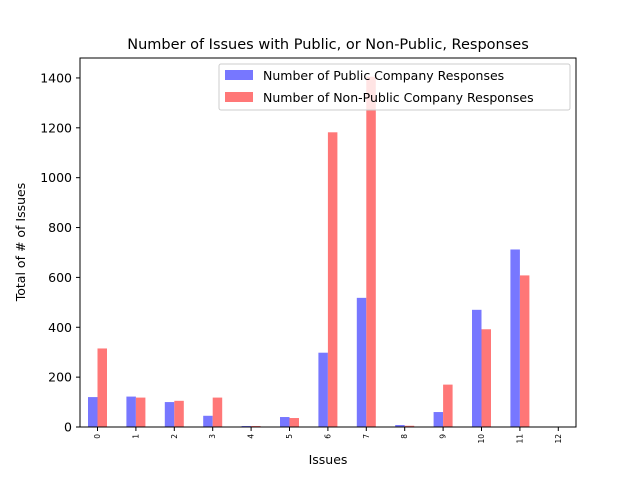 The height and width of the screenshot is (480, 640). Describe the element at coordinates (60, 377) in the screenshot. I see `y-tick-label-200: 200` at that location.